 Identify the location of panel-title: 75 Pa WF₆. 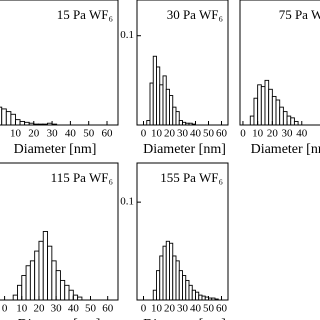
(299, 14).